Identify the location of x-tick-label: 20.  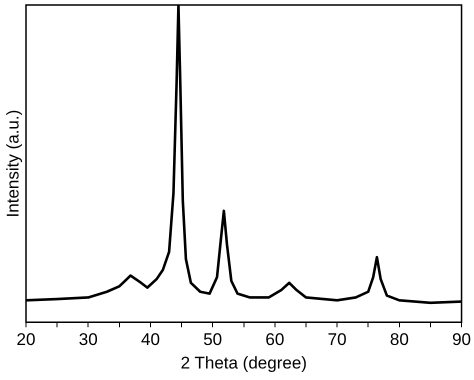
(26, 340).